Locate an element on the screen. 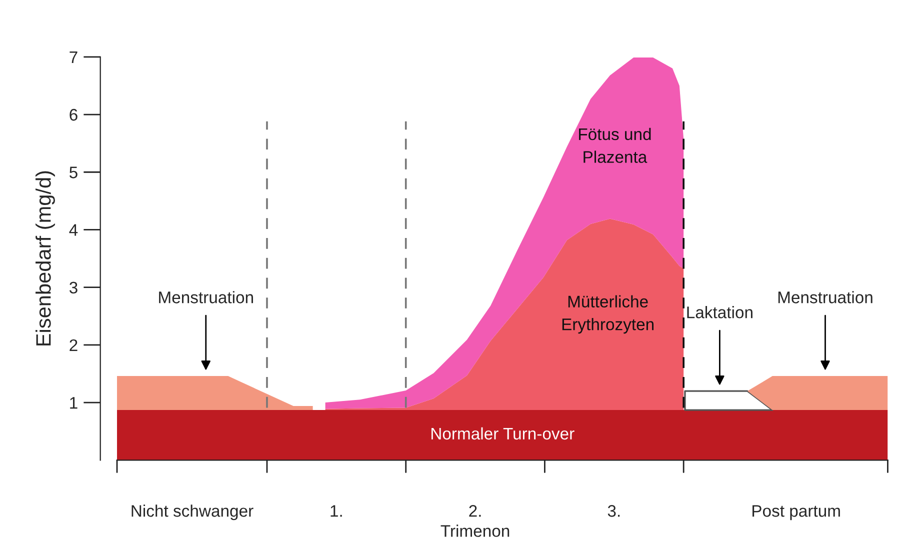 Image resolution: width=904 pixels, height=542 pixels. y-axis-title: Eisenbedarf (mg/d) is located at coordinates (45, 258).